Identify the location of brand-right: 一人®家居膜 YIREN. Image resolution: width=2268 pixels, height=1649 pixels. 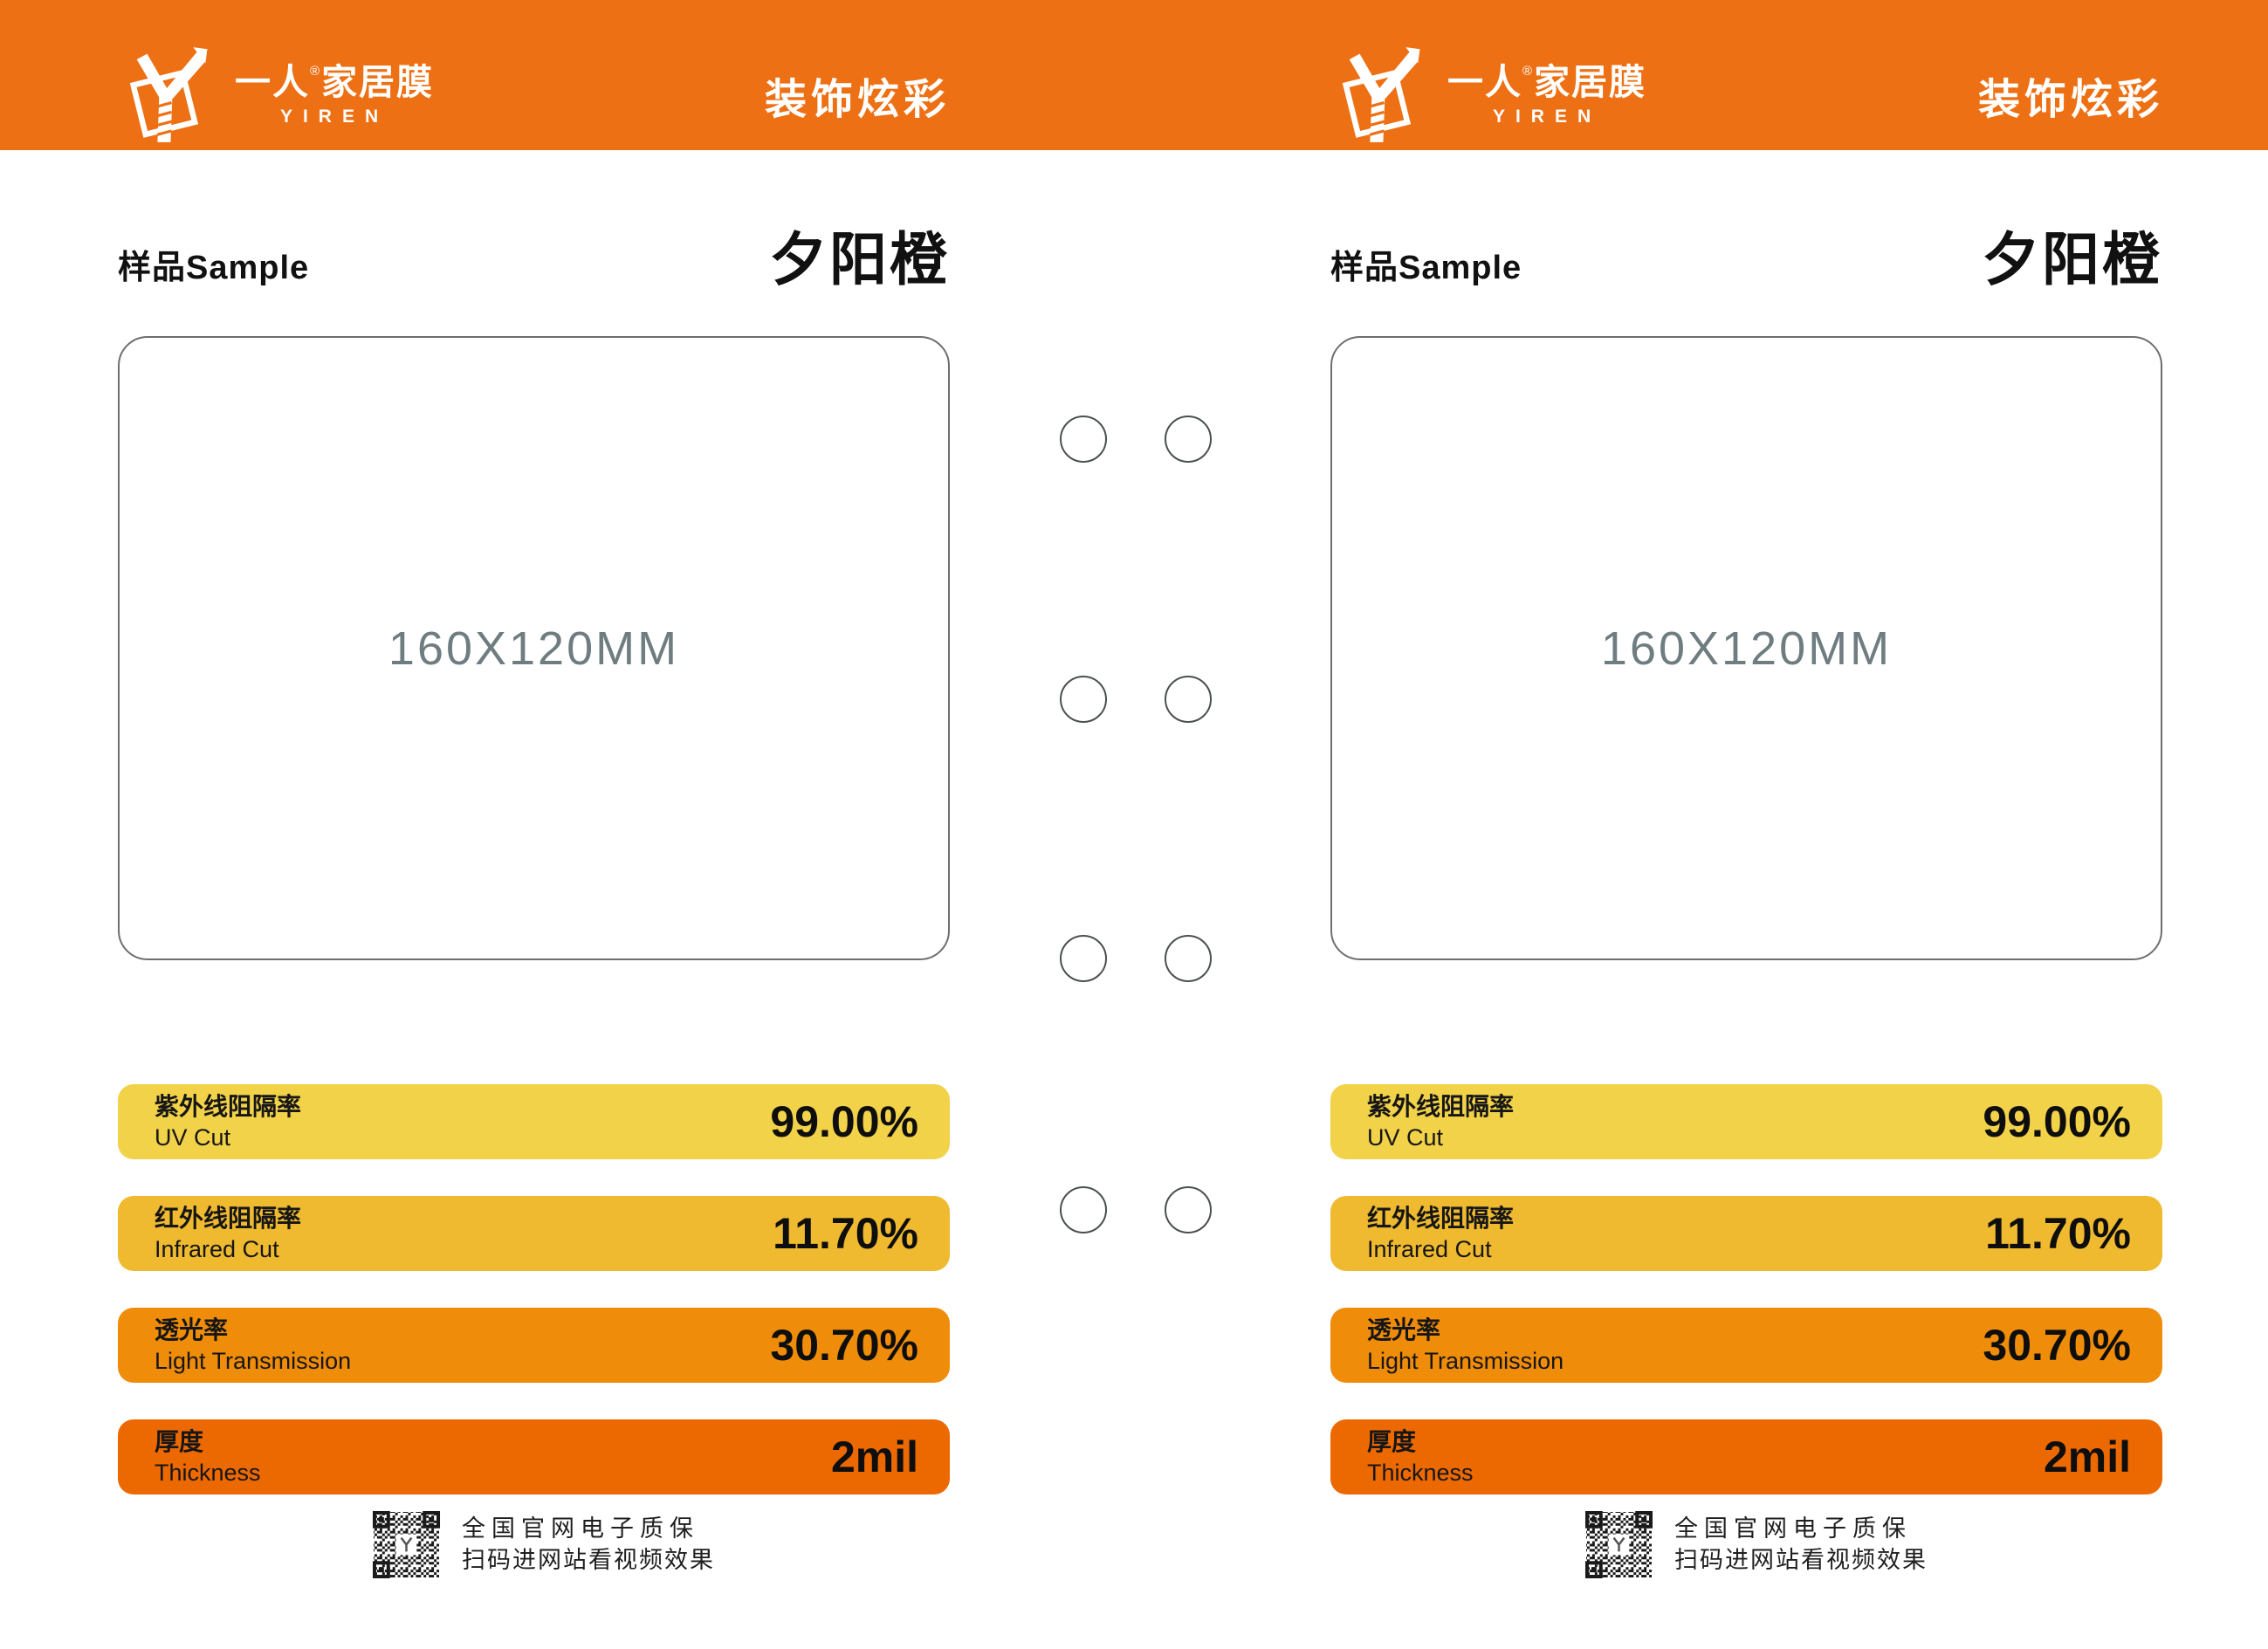
(1488, 95).